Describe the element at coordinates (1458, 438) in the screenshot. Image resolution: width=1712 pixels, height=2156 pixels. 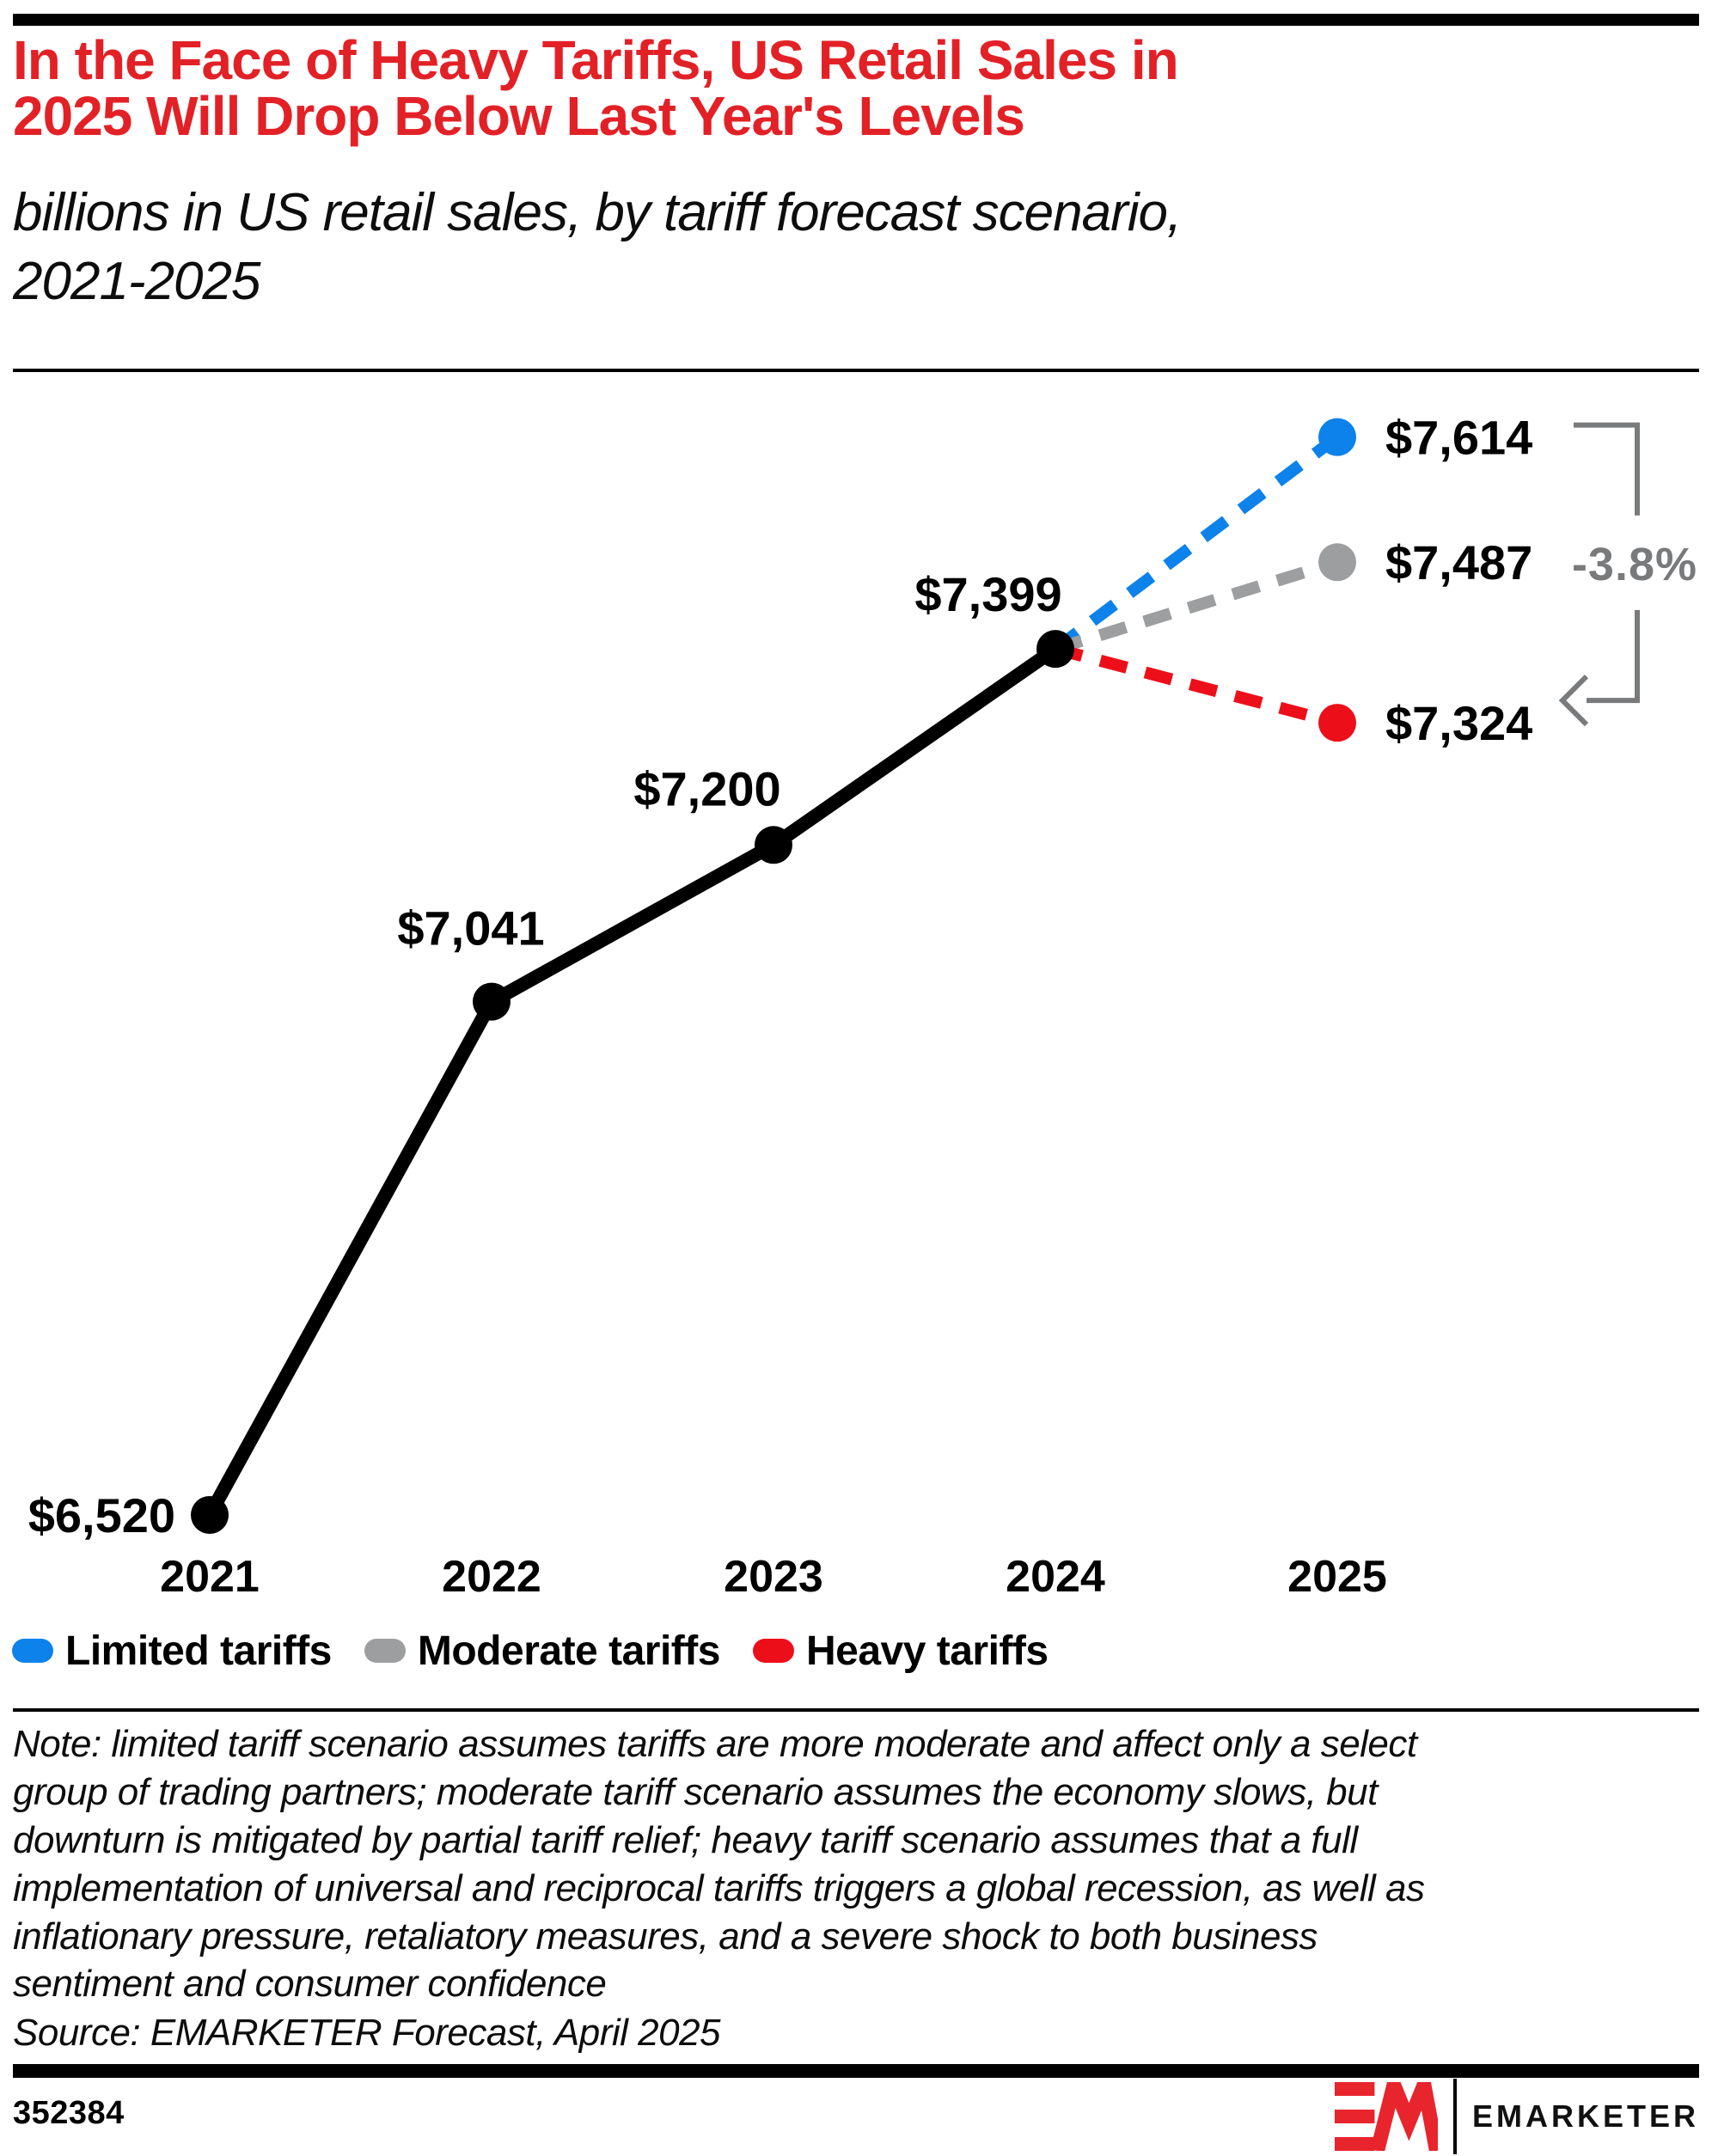
I see `forecast-label-1: $7,614` at that location.